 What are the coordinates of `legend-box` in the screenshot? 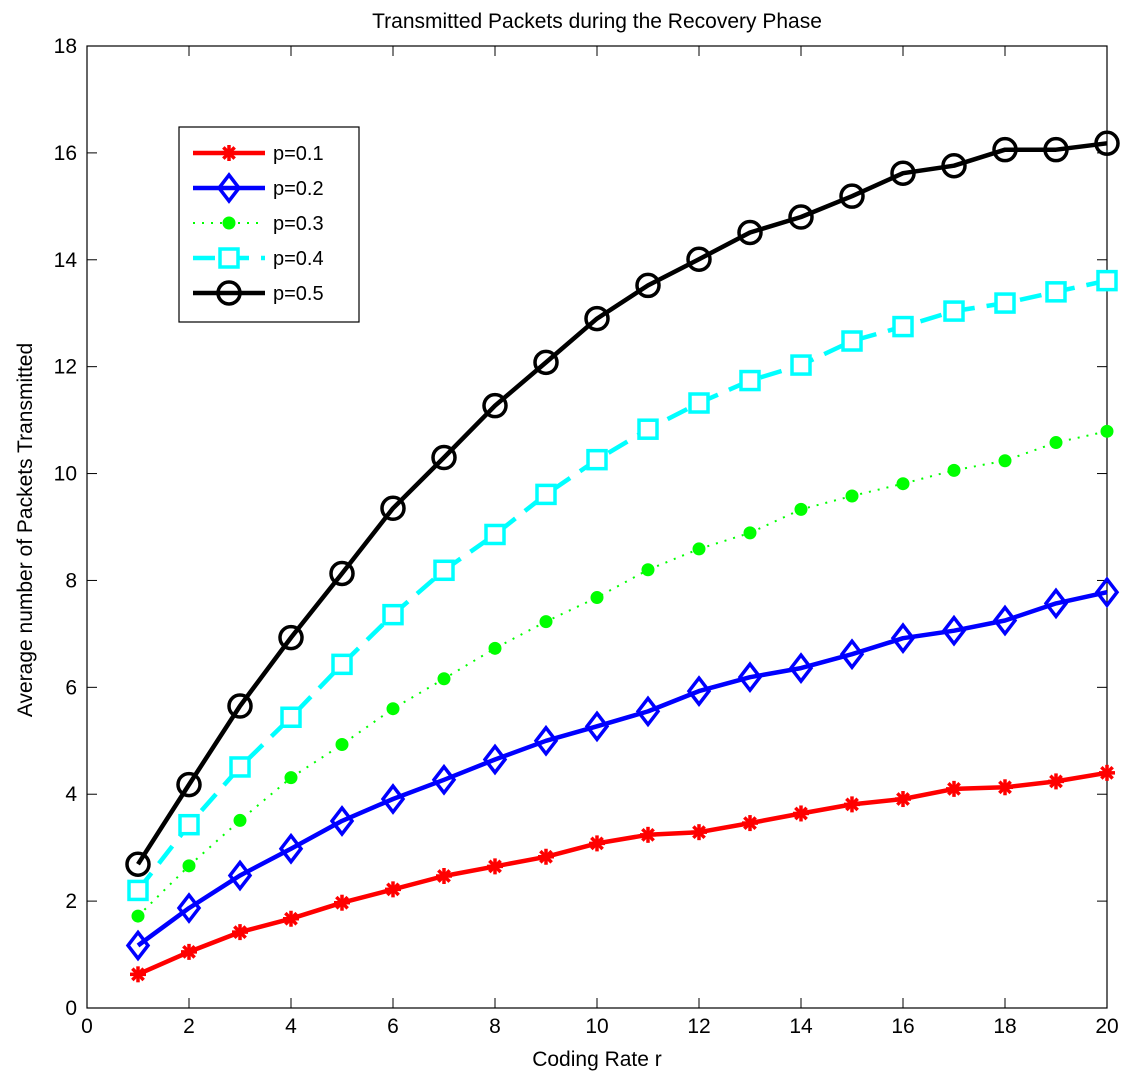 It's located at (269, 224).